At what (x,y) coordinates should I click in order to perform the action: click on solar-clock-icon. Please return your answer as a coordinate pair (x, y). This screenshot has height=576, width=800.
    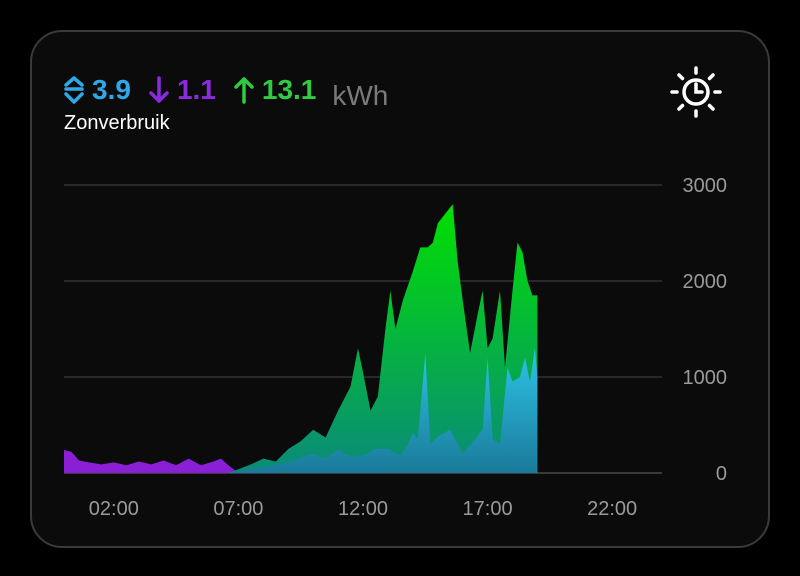
    Looking at the image, I should click on (696, 92).